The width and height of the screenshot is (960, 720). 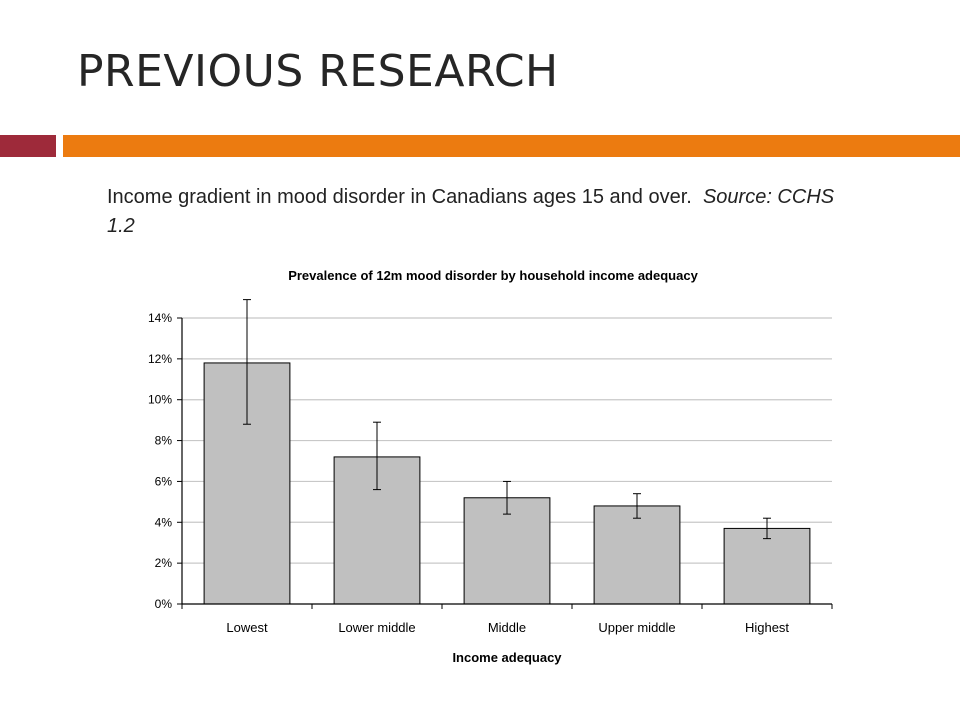 What do you see at coordinates (160, 400) in the screenshot?
I see `y-tick-label: 10%` at bounding box center [160, 400].